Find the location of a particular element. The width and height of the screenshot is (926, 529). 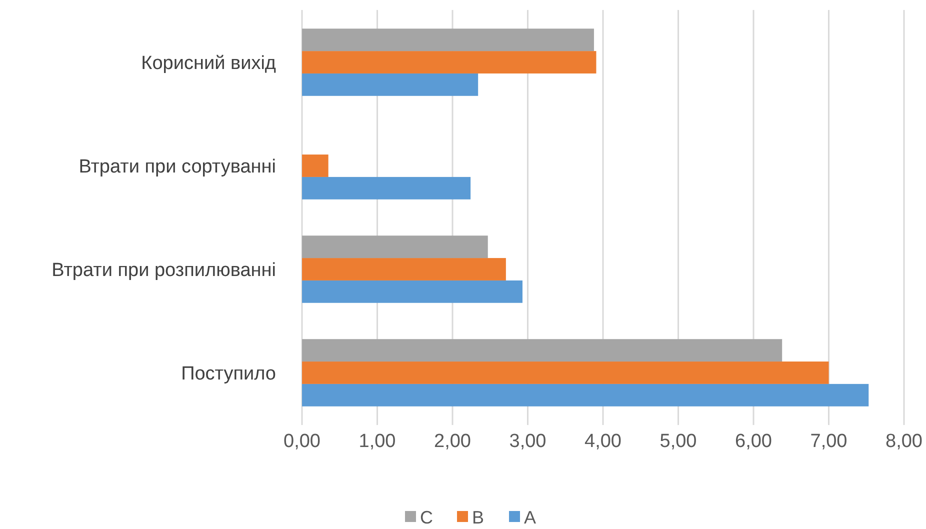

x-tick-label: 0,00 is located at coordinates (302, 441).